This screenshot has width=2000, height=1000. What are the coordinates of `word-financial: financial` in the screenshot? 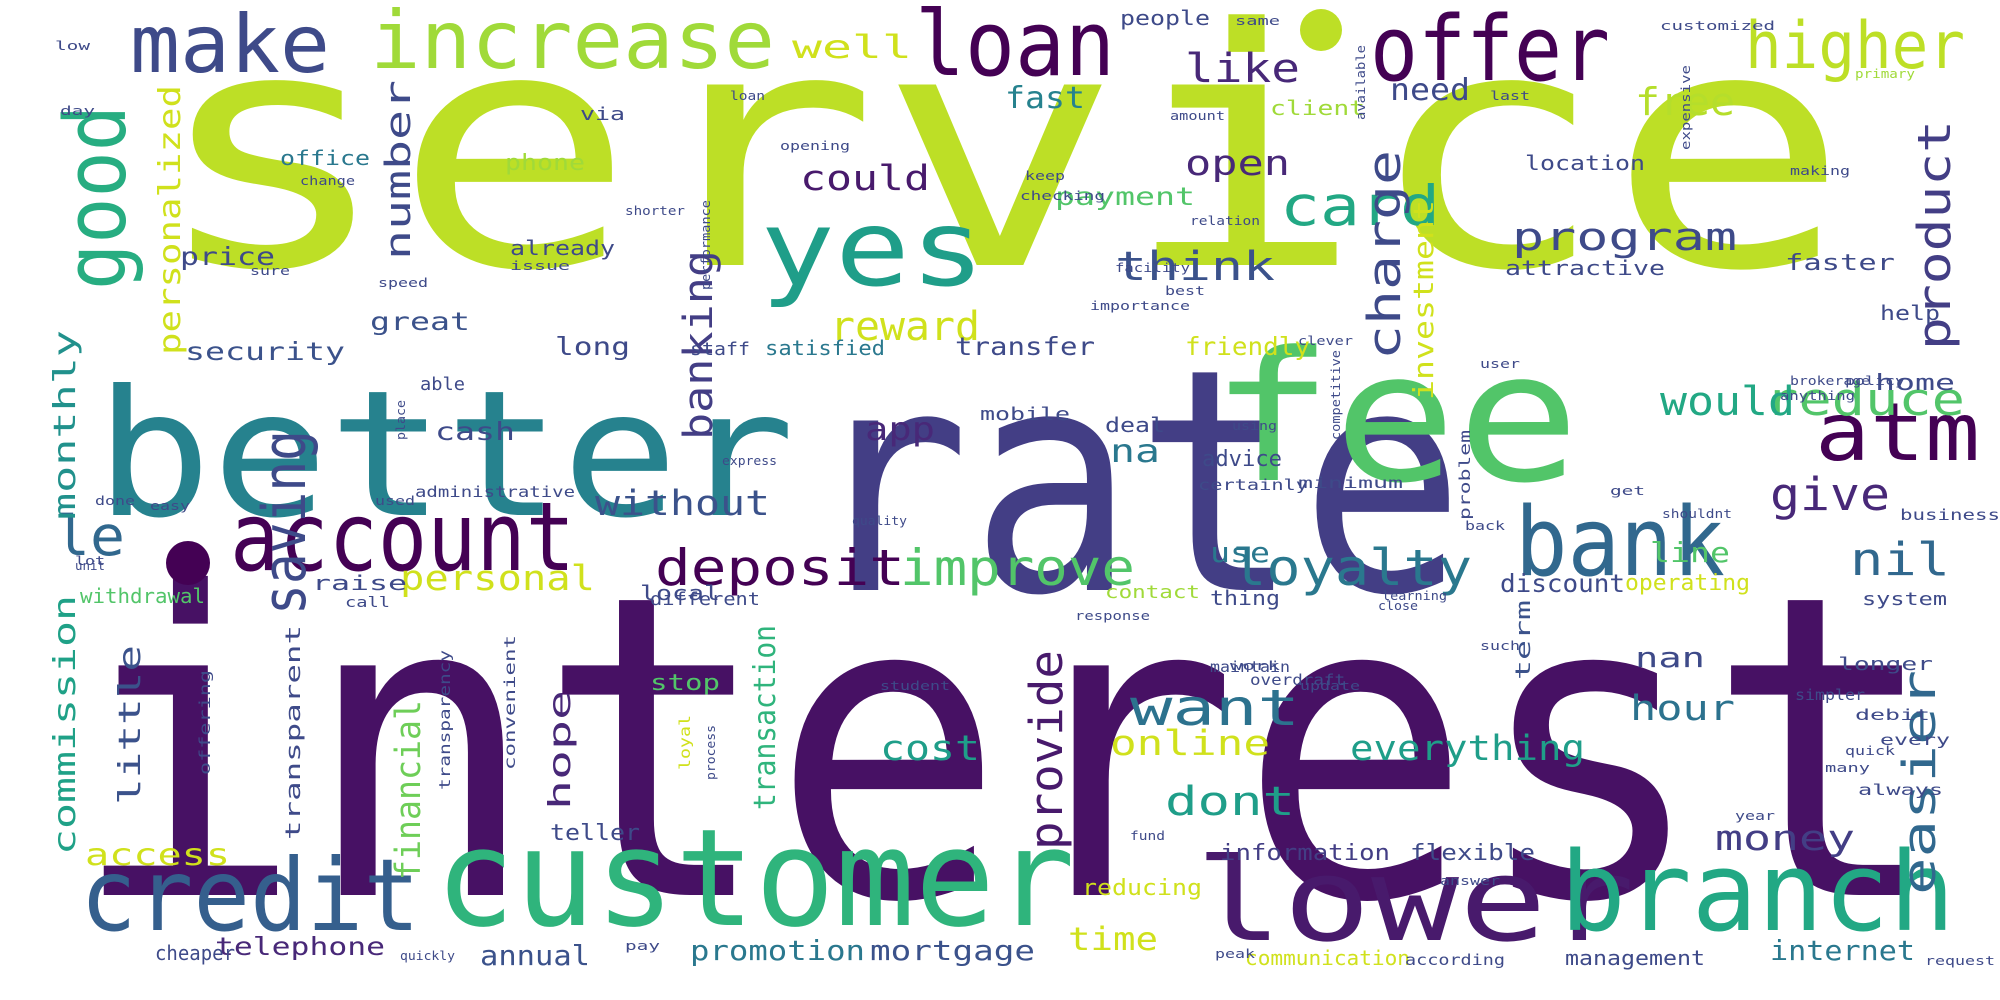 It's located at (409, 790).